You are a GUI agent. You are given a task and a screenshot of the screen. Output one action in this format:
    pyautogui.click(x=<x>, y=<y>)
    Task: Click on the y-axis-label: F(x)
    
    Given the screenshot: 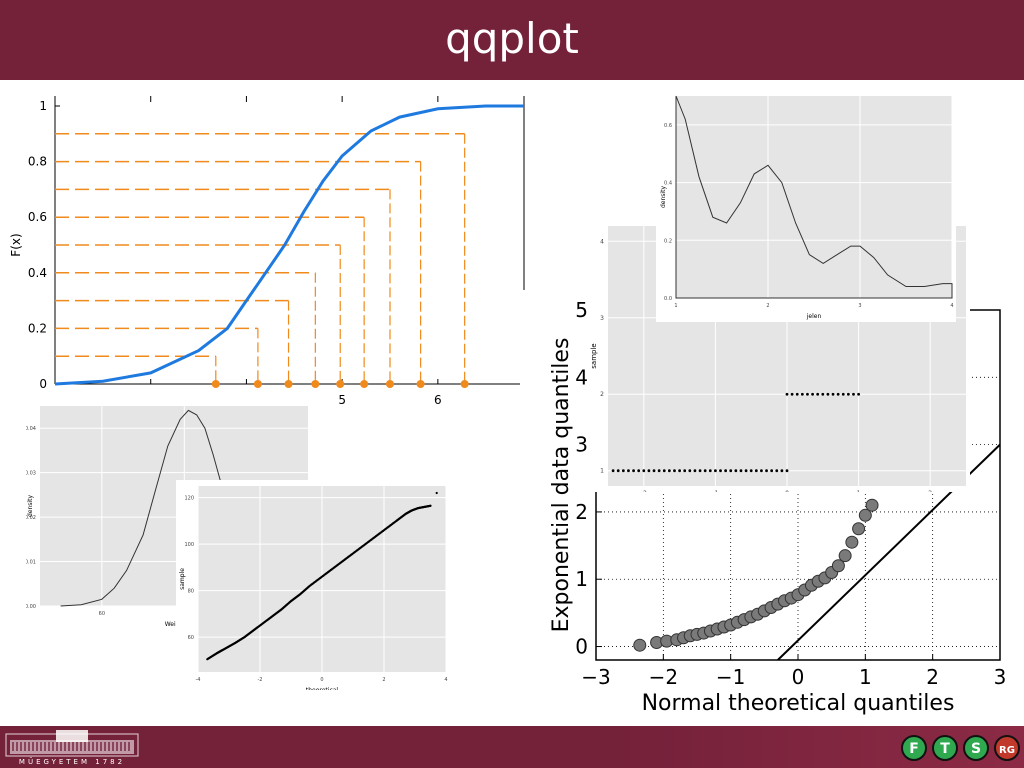 What is the action you would take?
    pyautogui.click(x=16, y=244)
    